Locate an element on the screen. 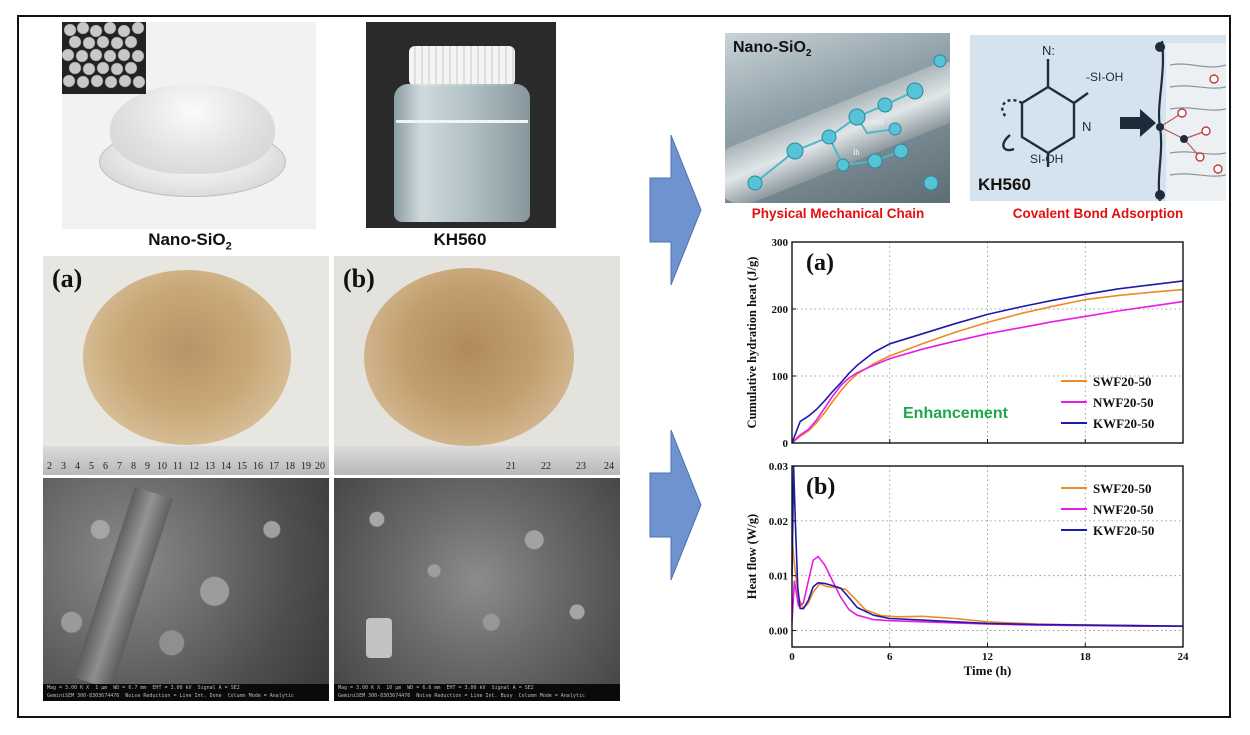  physical-chain-image: SSH Ih Nano-SiO2 is located at coordinates (837, 118).